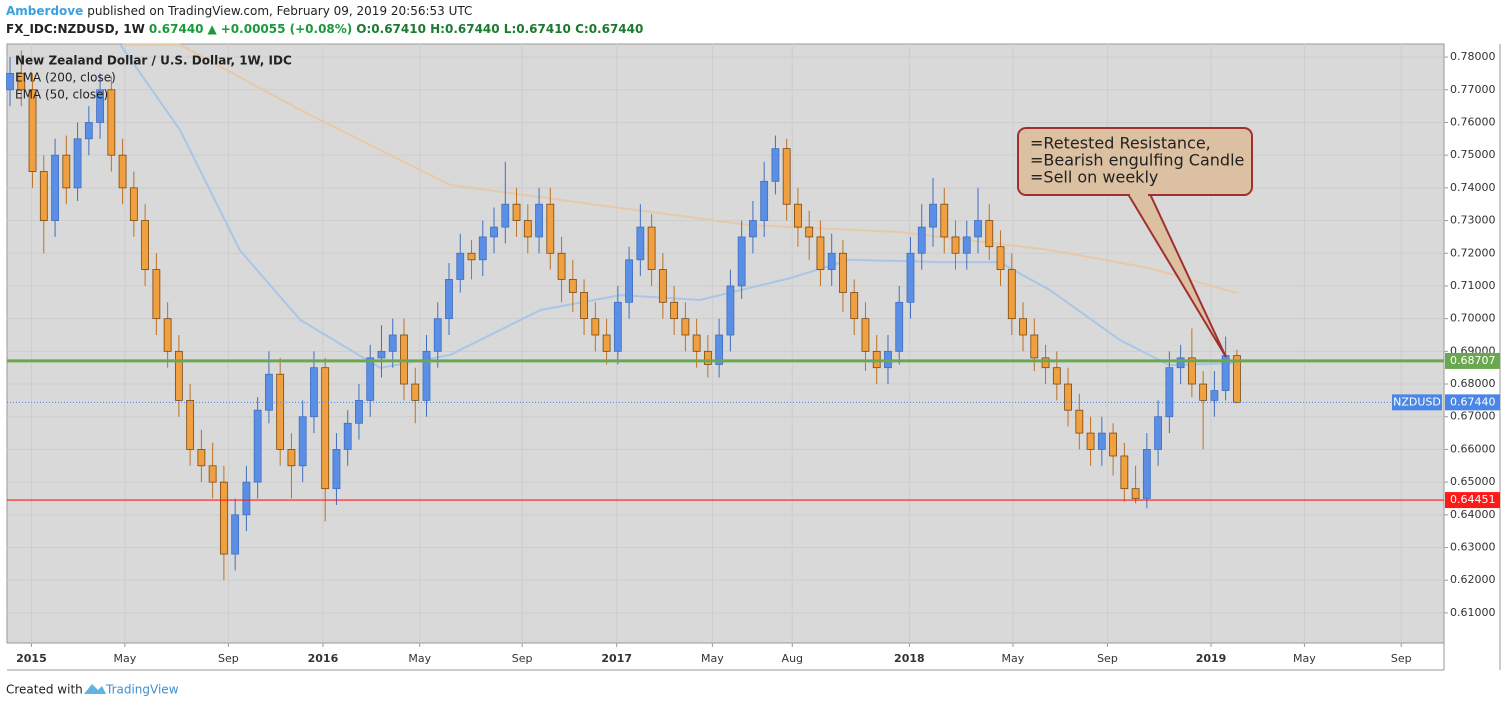 Image resolution: width=1508 pixels, height=708 pixels. Describe the element at coordinates (1473, 514) in the screenshot. I see `y-tick-label: 0.64000` at that location.